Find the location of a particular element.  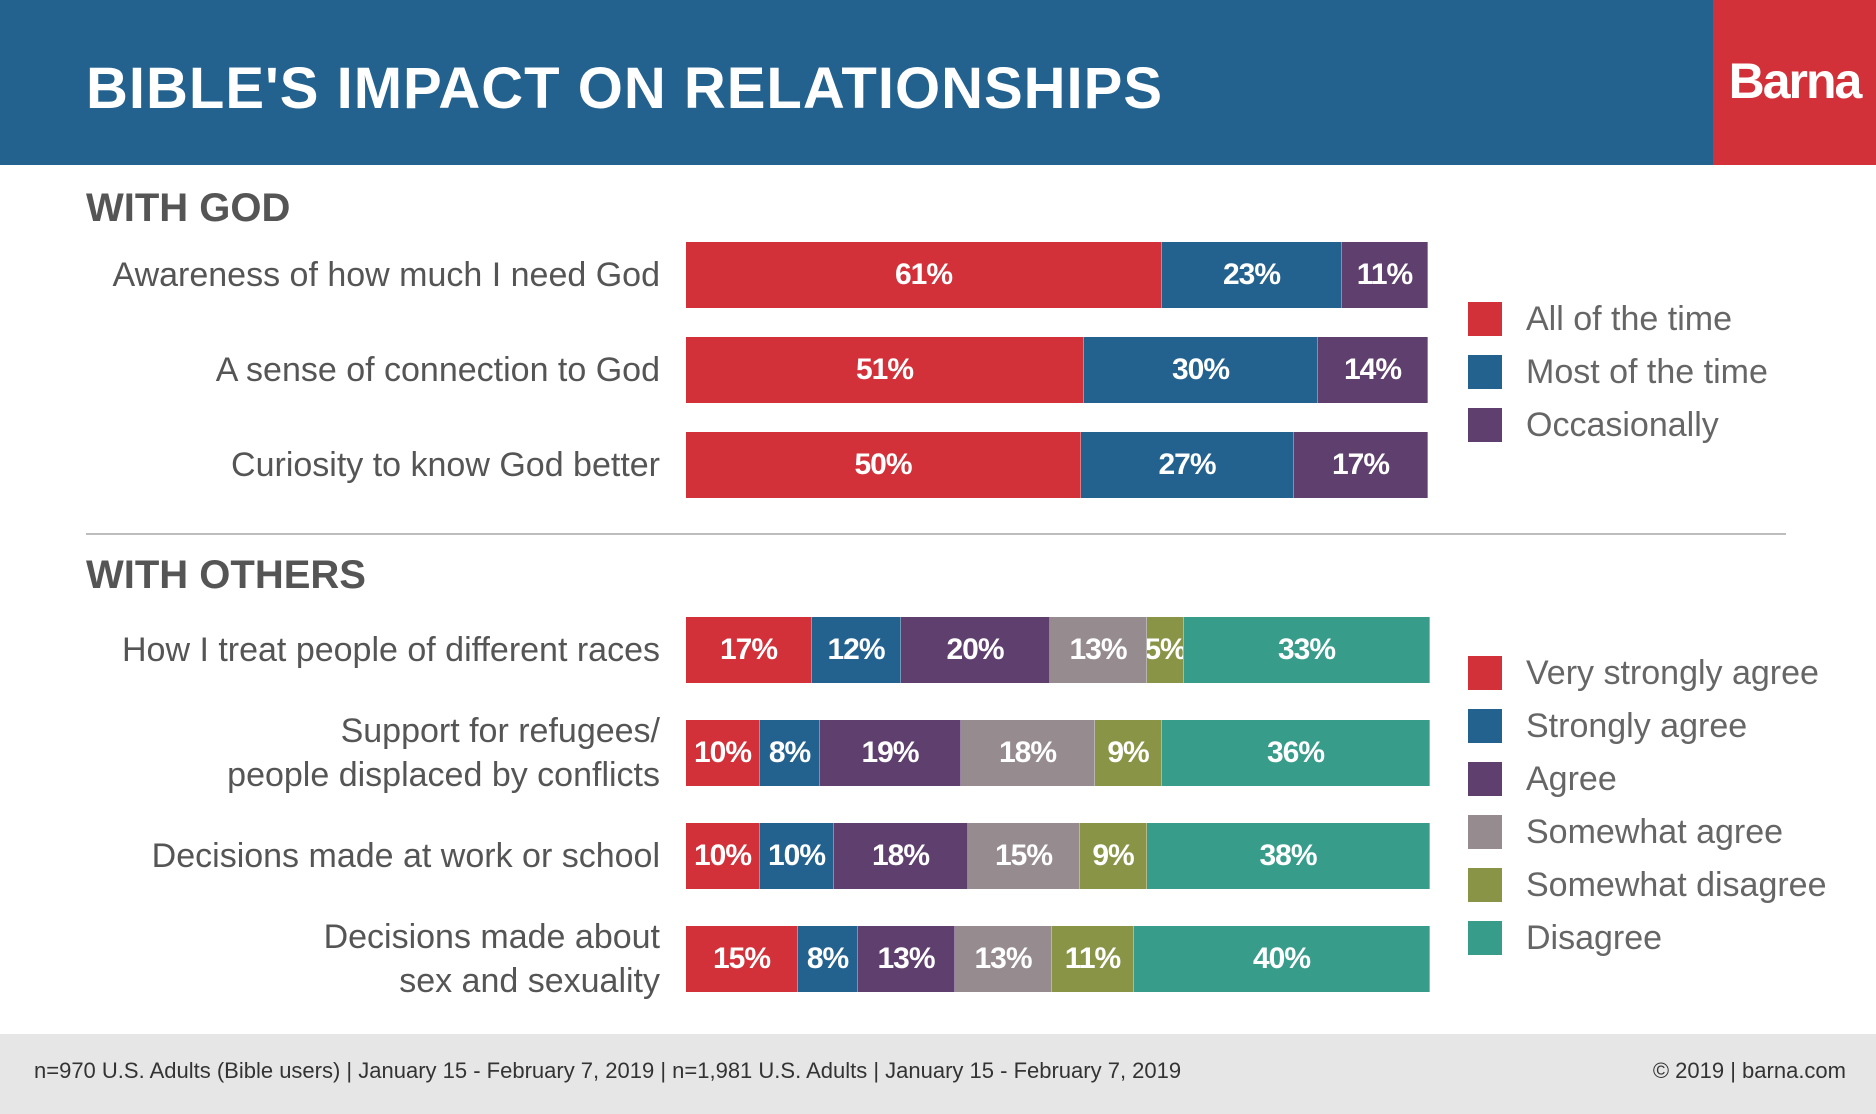

bar-segment-strongly-agree: 10% is located at coordinates (797, 856).